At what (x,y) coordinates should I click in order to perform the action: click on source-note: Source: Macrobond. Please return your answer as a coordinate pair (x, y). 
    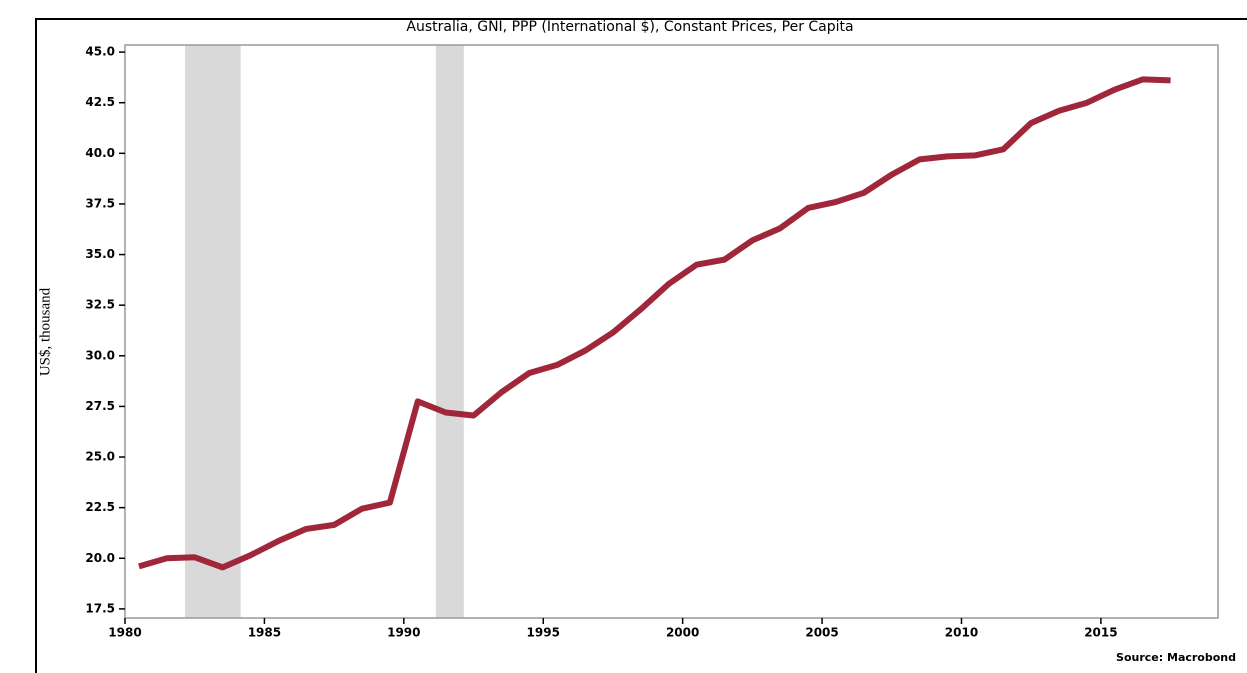
    Looking at the image, I should click on (1176, 657).